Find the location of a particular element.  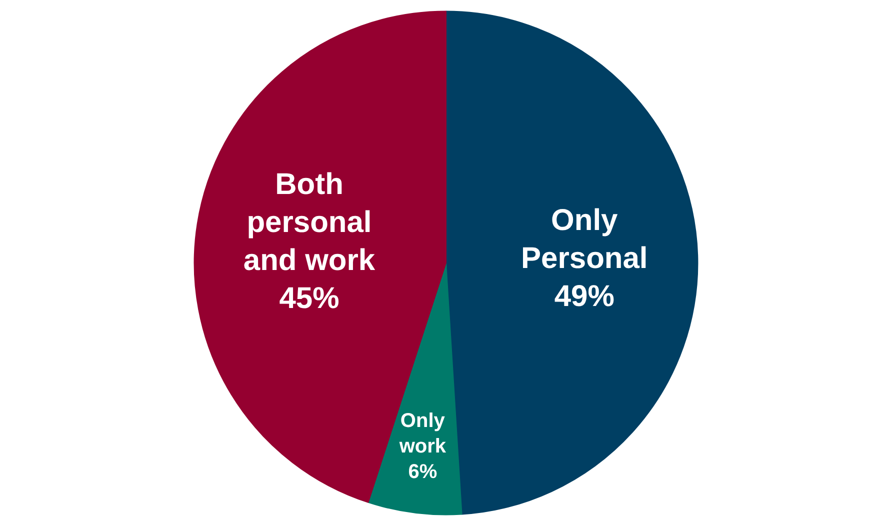

data-label: 6% is located at coordinates (423, 471).